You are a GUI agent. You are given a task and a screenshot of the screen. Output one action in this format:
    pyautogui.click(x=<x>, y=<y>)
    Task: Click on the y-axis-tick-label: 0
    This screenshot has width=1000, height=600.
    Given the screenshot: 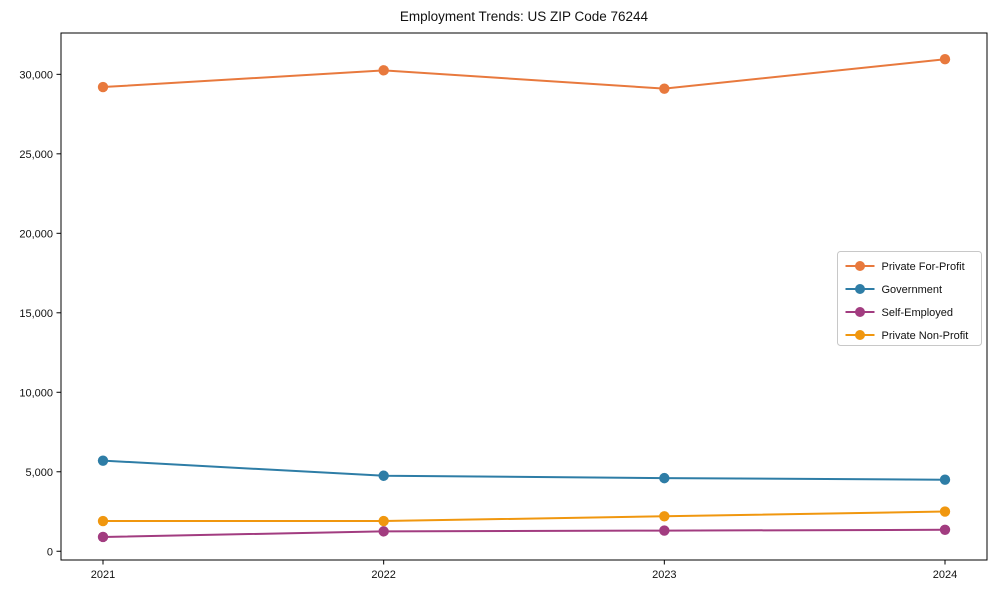 What is the action you would take?
    pyautogui.click(x=50, y=552)
    